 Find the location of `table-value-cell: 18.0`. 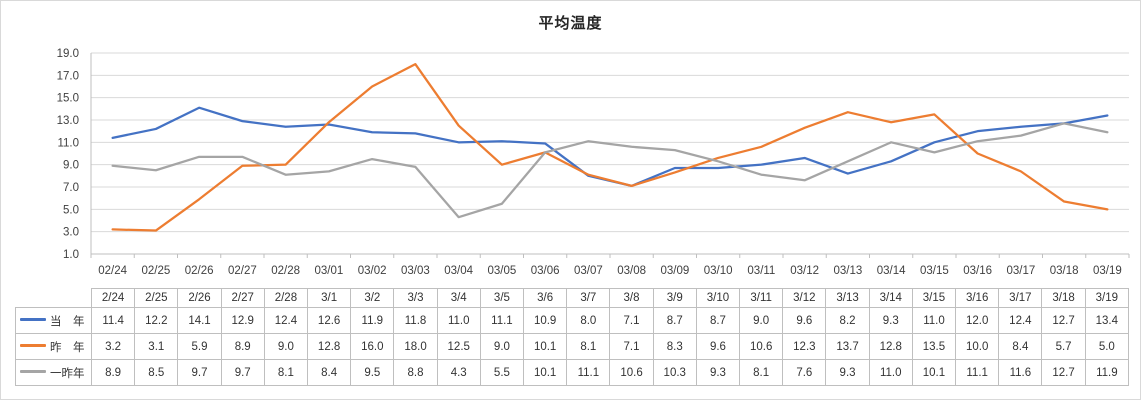

table-value-cell: 18.0 is located at coordinates (415, 346).